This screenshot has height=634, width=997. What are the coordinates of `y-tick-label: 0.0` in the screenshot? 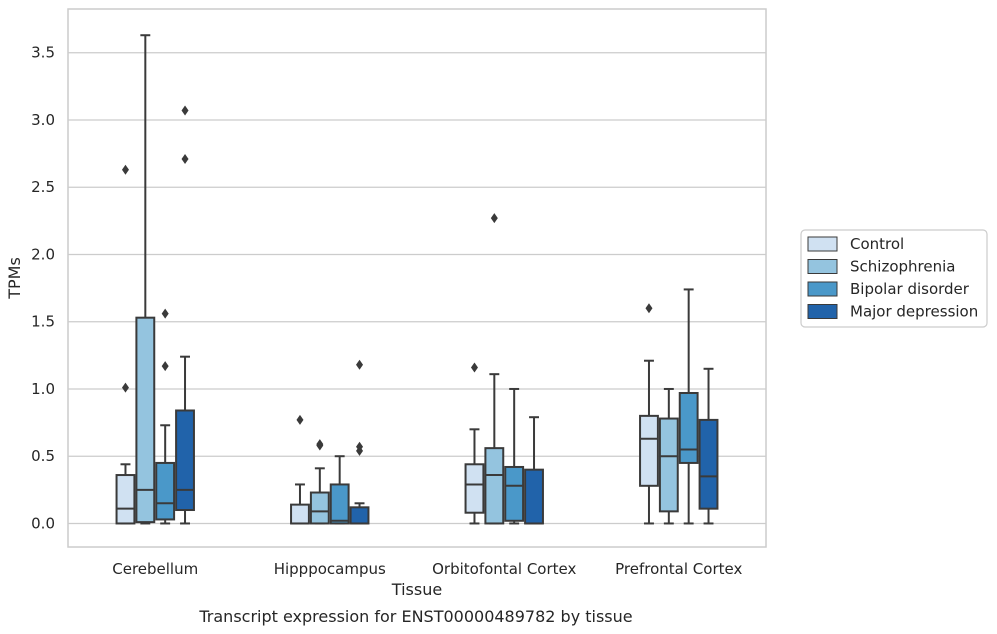 It's located at (43, 523).